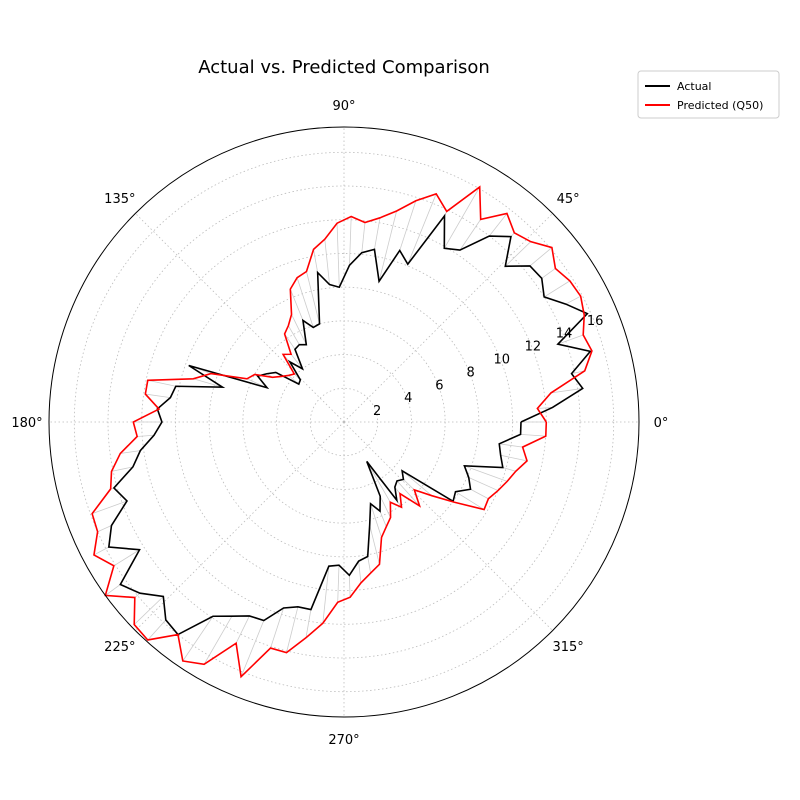 This screenshot has width=800, height=800. What do you see at coordinates (470, 372) in the screenshot?
I see `radial-tick-label: 8` at bounding box center [470, 372].